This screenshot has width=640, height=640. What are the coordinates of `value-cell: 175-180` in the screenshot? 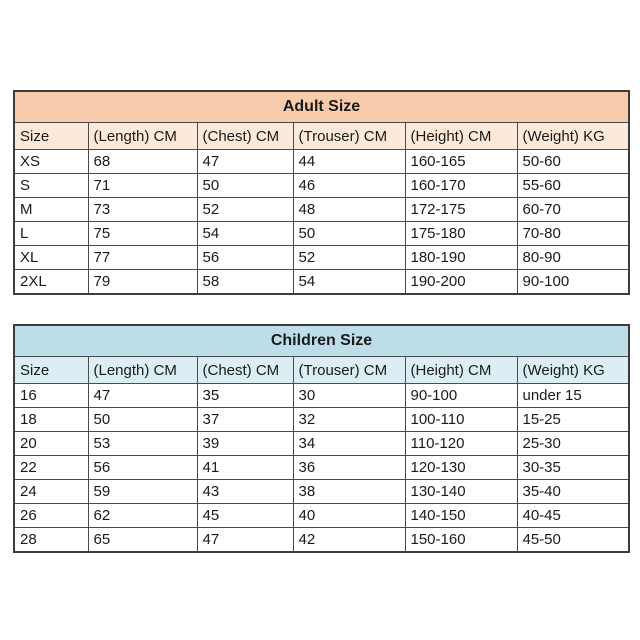 It's located at (461, 233).